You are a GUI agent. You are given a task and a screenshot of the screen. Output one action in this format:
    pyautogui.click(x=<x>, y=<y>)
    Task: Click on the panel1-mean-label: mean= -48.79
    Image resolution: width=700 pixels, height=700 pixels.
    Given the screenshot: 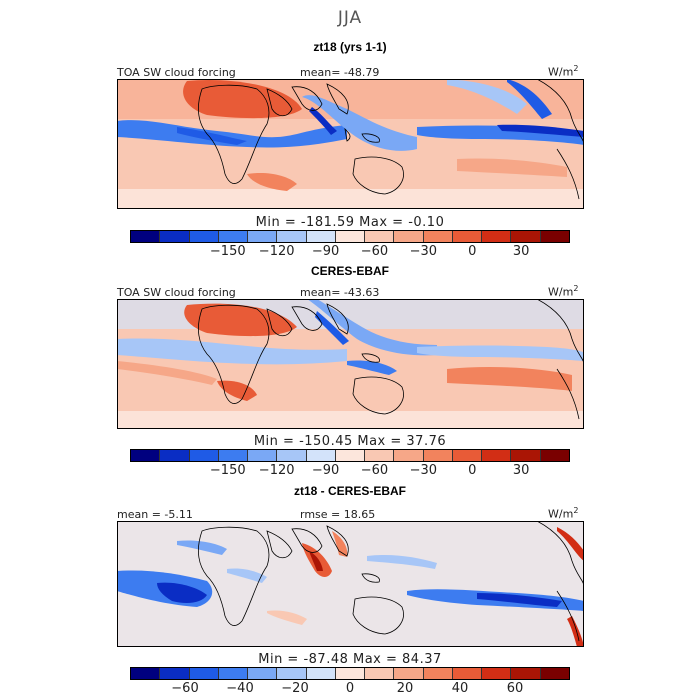 What is the action you would take?
    pyautogui.click(x=340, y=72)
    